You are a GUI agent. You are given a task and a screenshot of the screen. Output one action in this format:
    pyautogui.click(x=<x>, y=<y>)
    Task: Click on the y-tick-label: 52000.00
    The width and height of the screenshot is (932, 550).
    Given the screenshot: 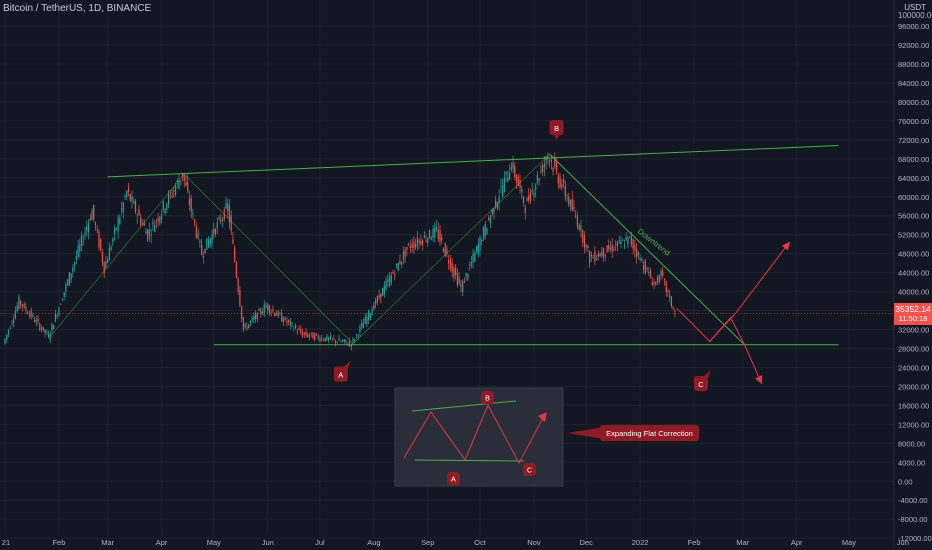 What is the action you would take?
    pyautogui.click(x=913, y=235)
    